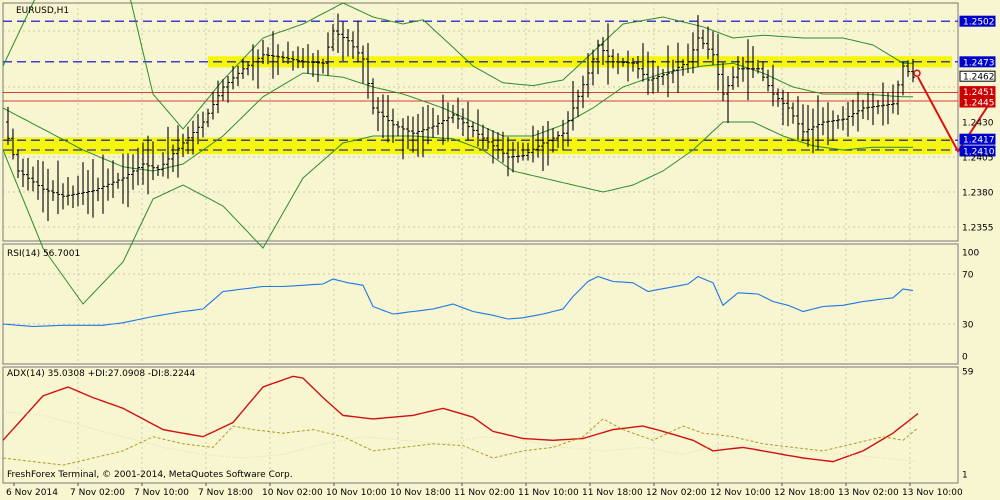 The height and width of the screenshot is (500, 1000). I want to click on projection-line, so click(955, 115).